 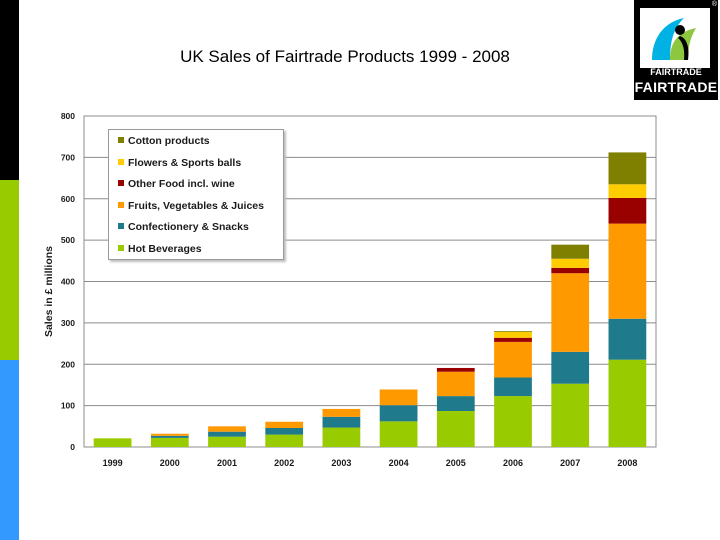 I want to click on y-tick-label: 200, so click(x=68, y=364).